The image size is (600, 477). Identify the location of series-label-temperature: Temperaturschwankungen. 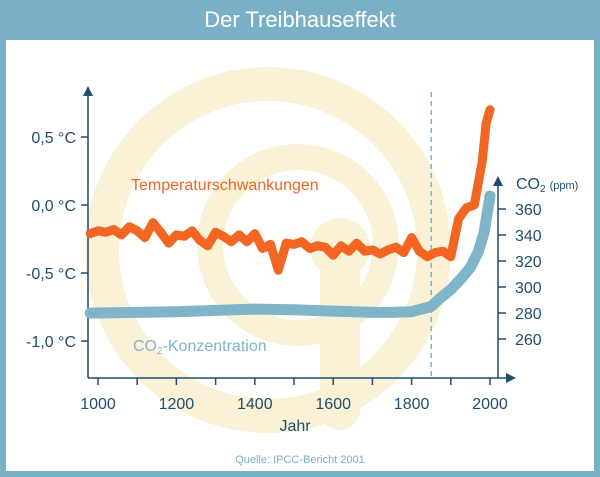
(225, 185).